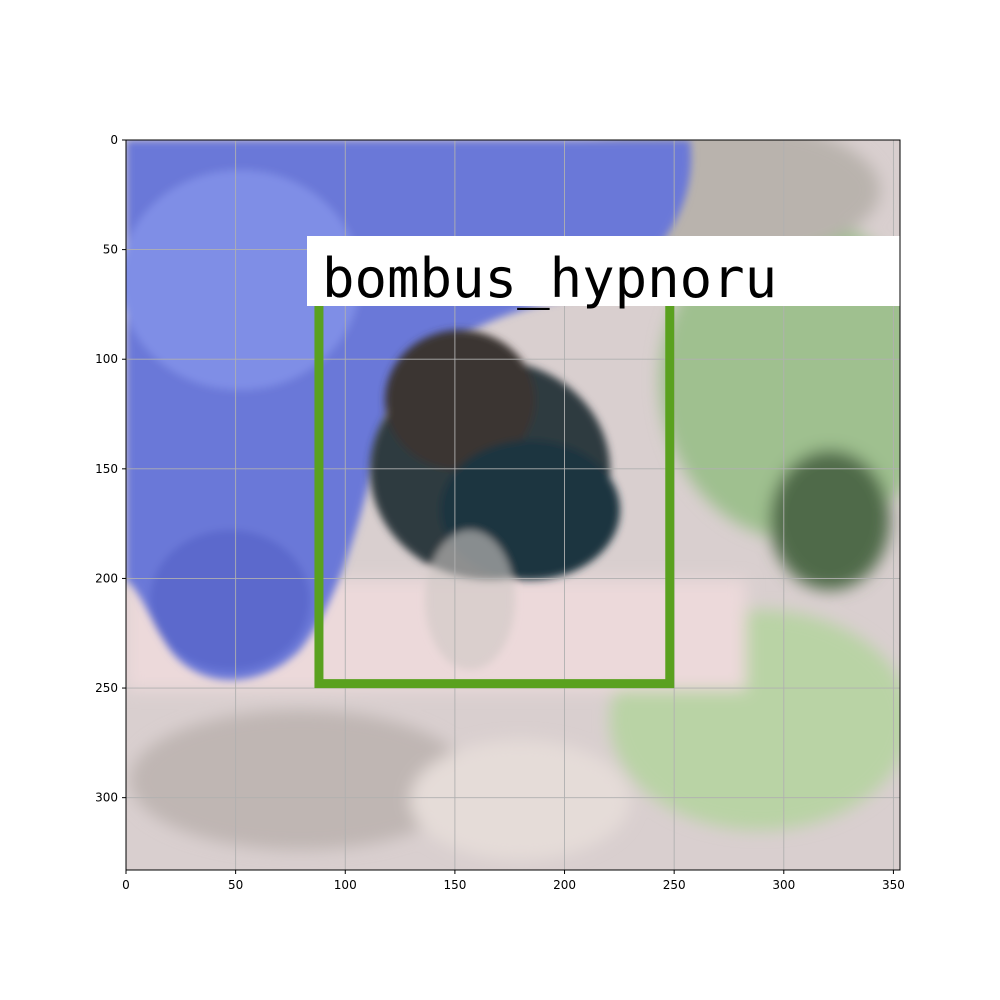 This screenshot has height=1000, width=1000. What do you see at coordinates (243, 280) in the screenshot?
I see `flower-highlight` at bounding box center [243, 280].